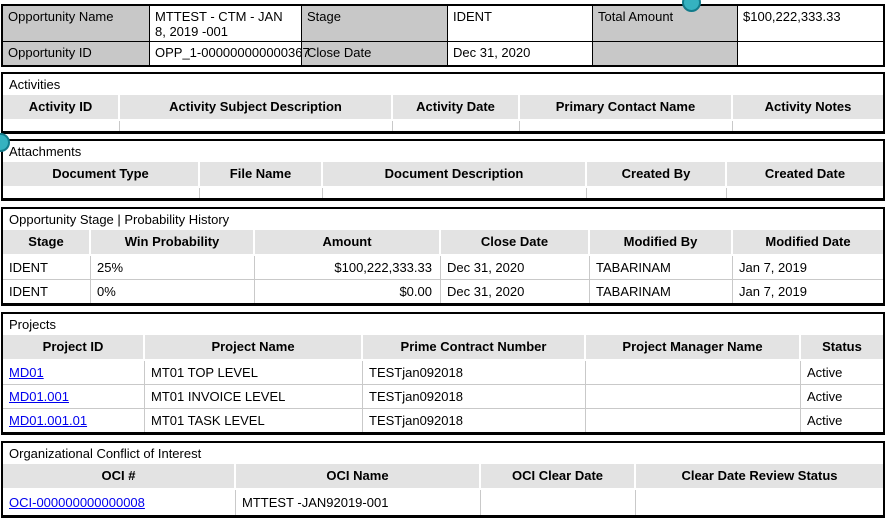 This screenshot has height=524, width=885. I want to click on field-label-opportunity-name: Opportunity Name, so click(76, 24).